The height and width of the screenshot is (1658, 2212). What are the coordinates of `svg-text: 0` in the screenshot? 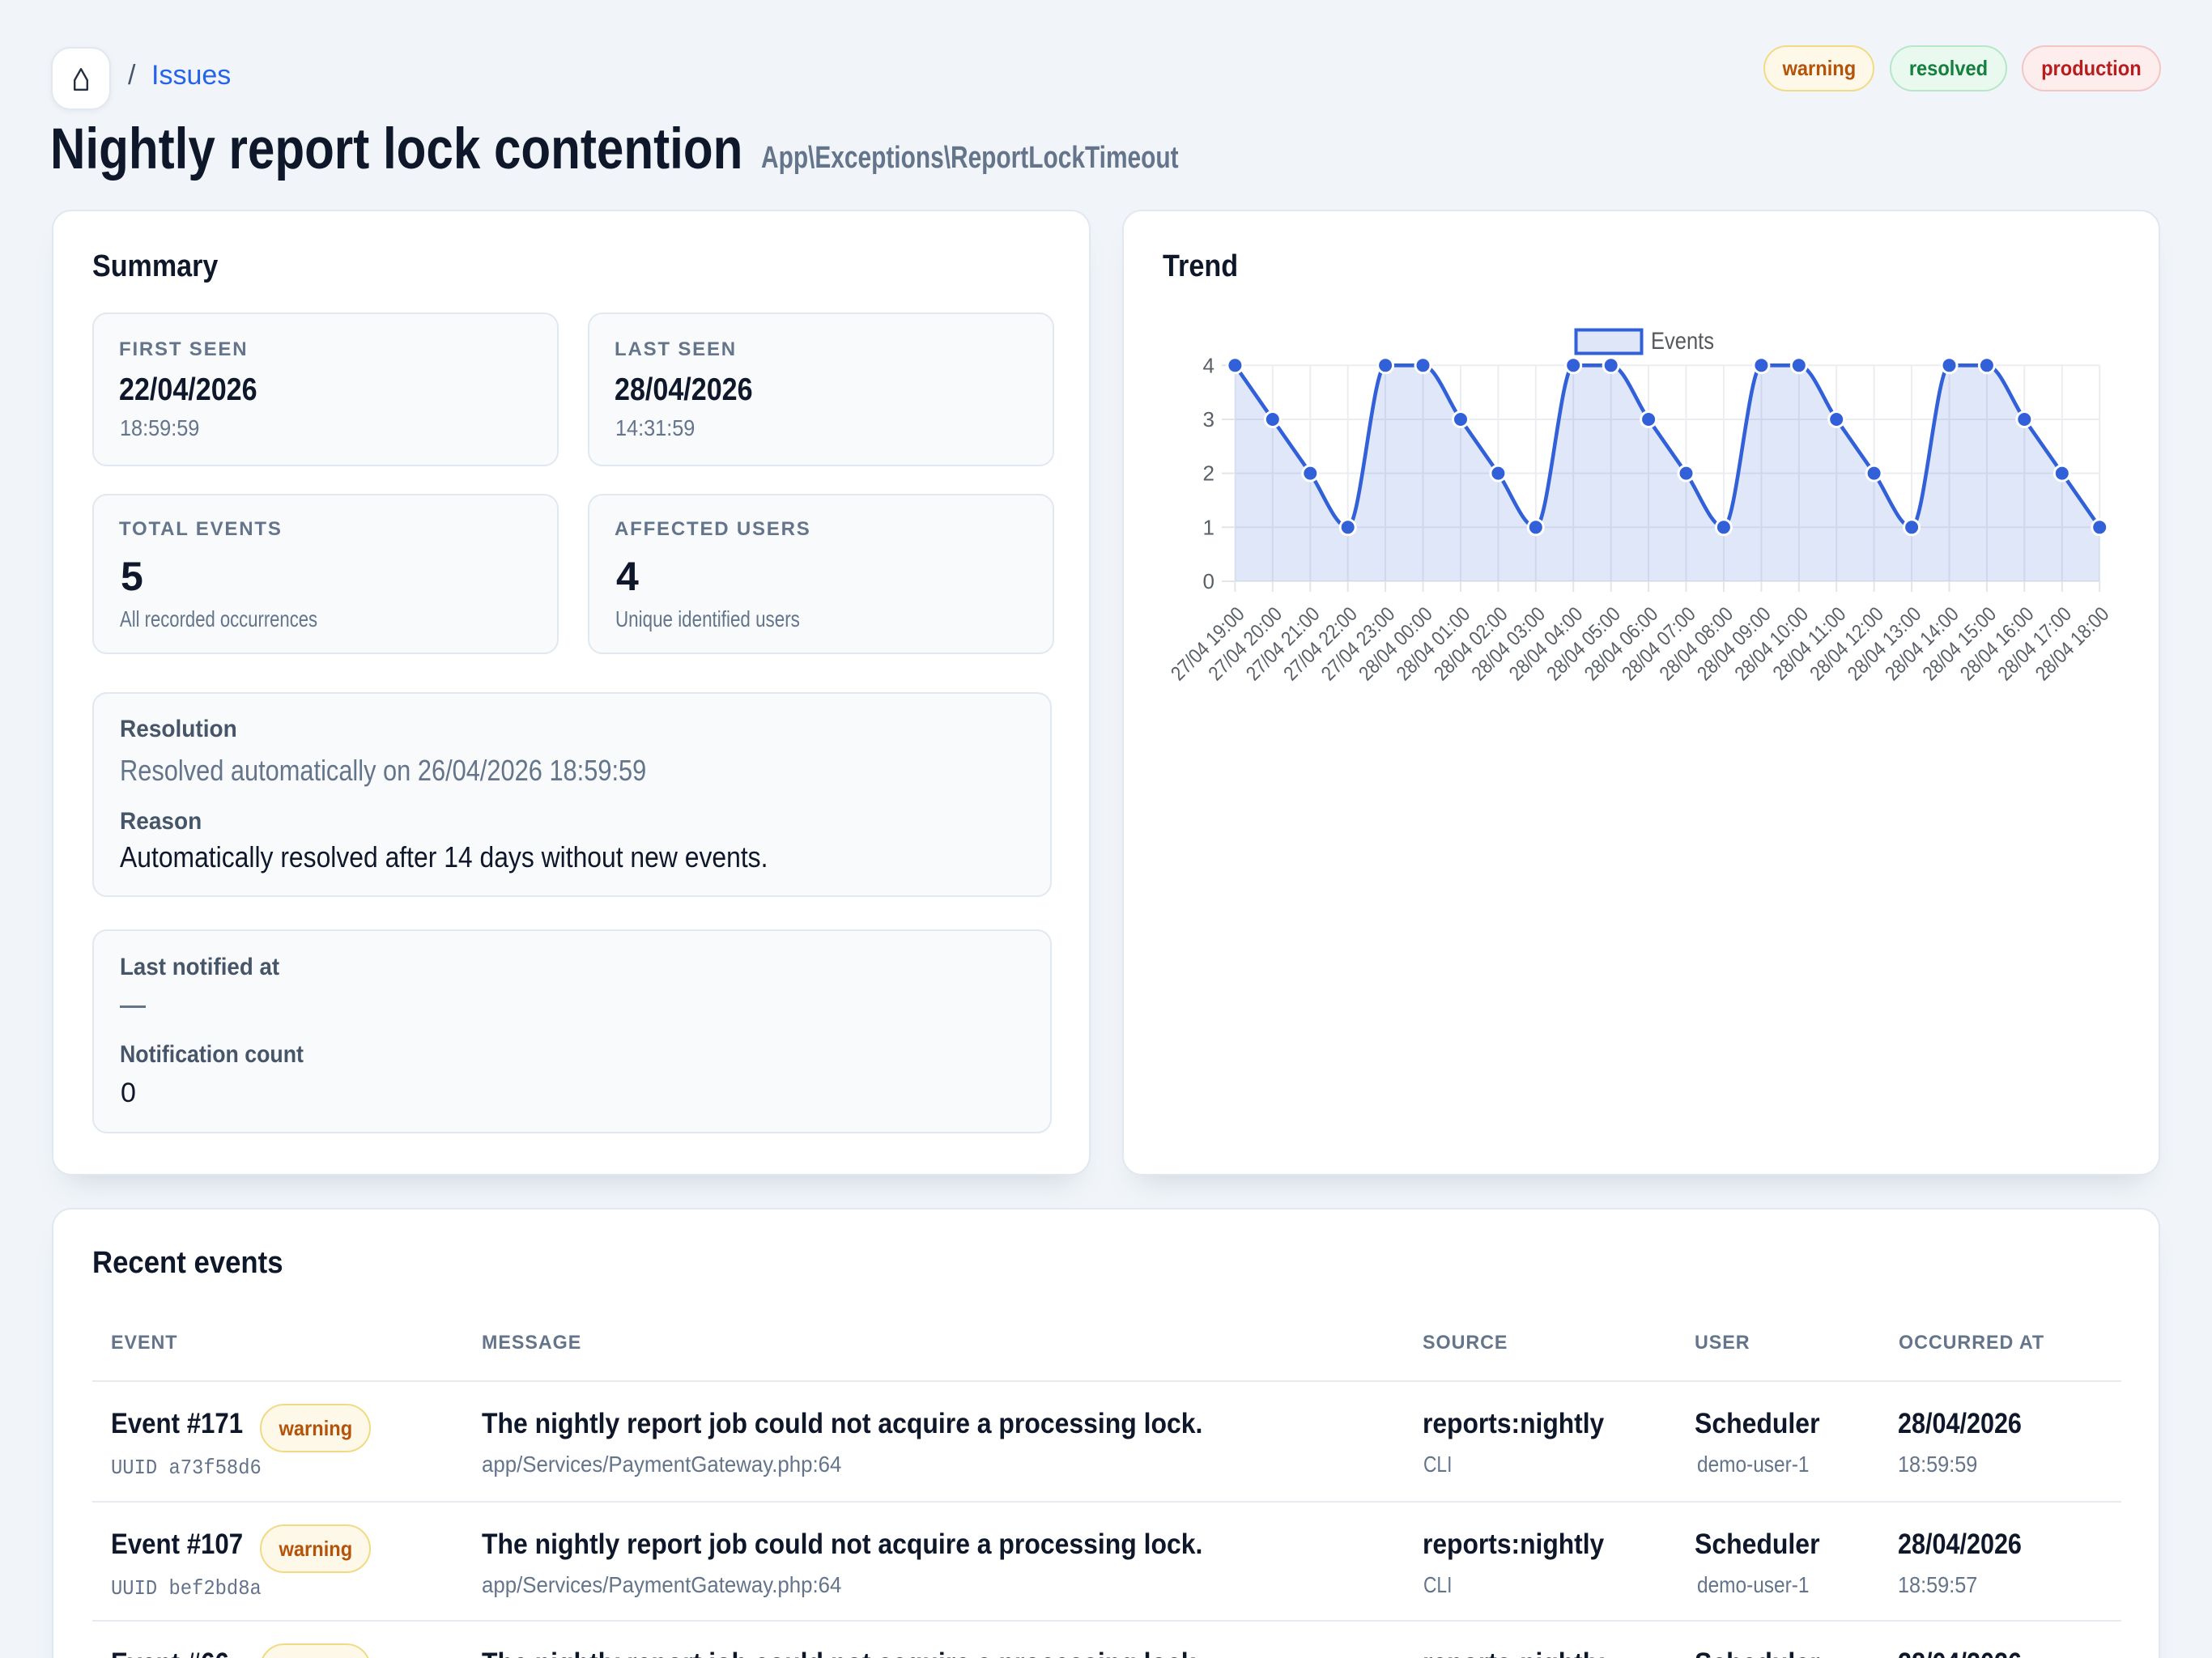 It's located at (1209, 581).